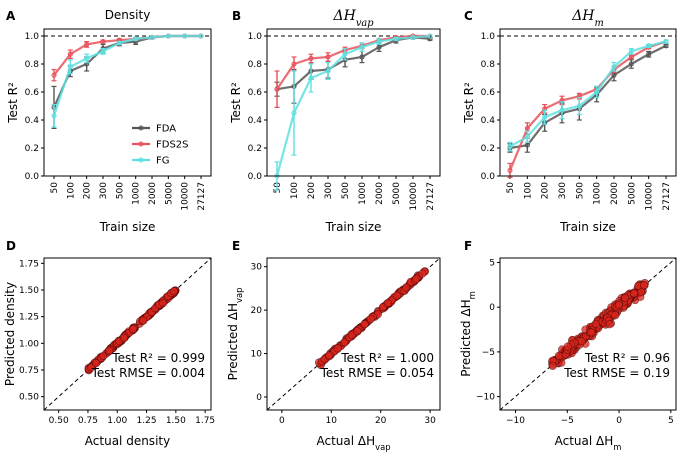 The image size is (685, 456). Describe the element at coordinates (528, 190) in the screenshot. I see `x-tick-label: 100` at that location.